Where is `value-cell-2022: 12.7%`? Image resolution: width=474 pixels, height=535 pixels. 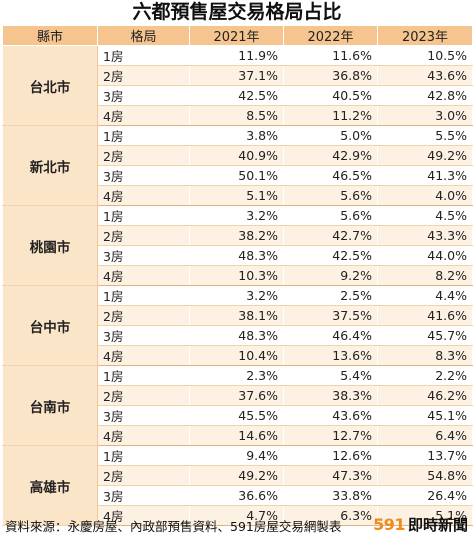 value-cell-2022: 12.7% is located at coordinates (330, 435).